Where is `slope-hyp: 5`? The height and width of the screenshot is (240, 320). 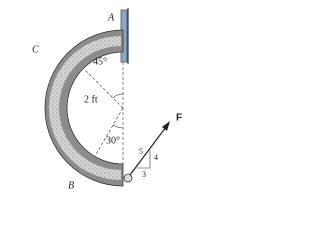 slope-hyp: 5 is located at coordinates (141, 151).